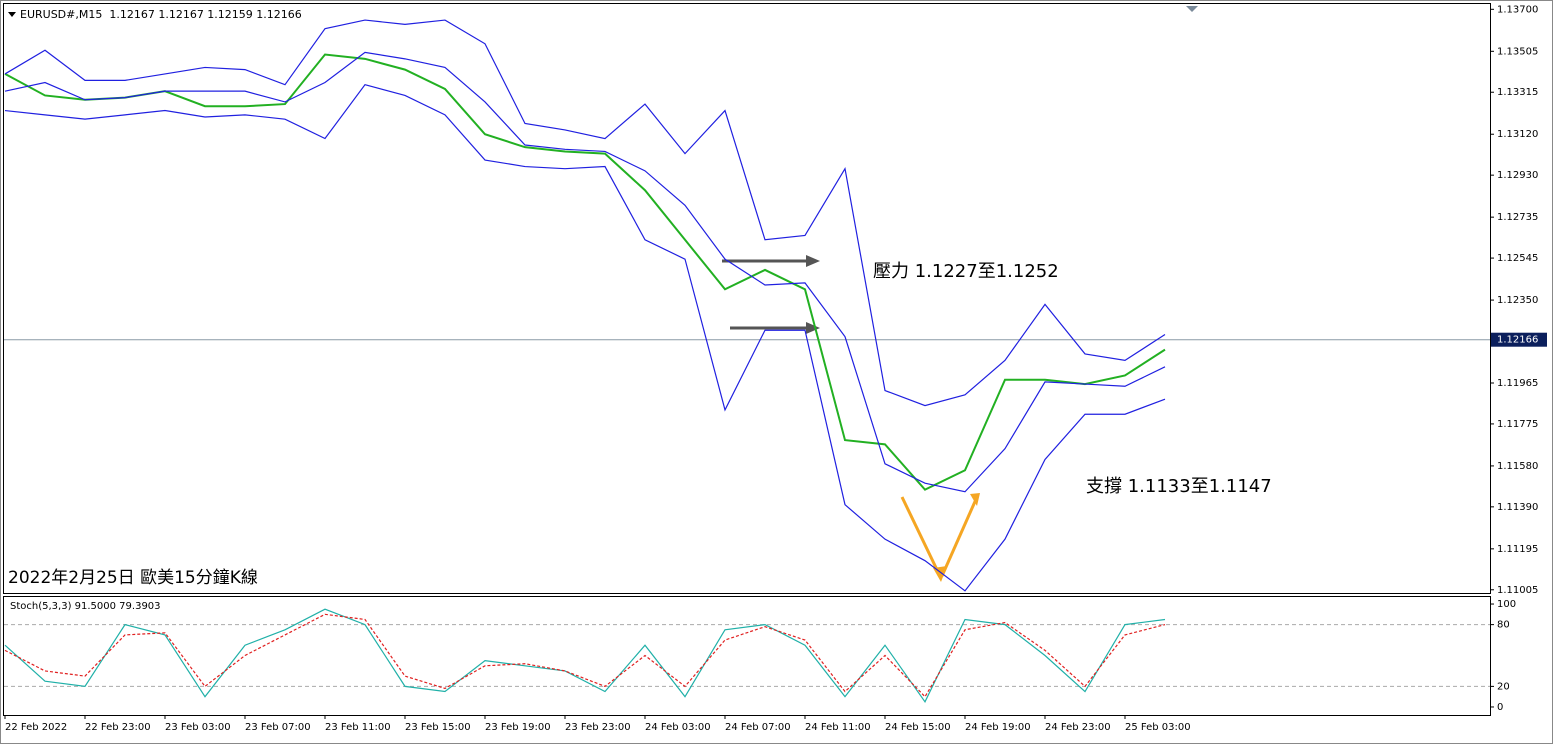 The image size is (1553, 748). What do you see at coordinates (1500, 707) in the screenshot?
I see `y-tick-label: 0` at bounding box center [1500, 707].